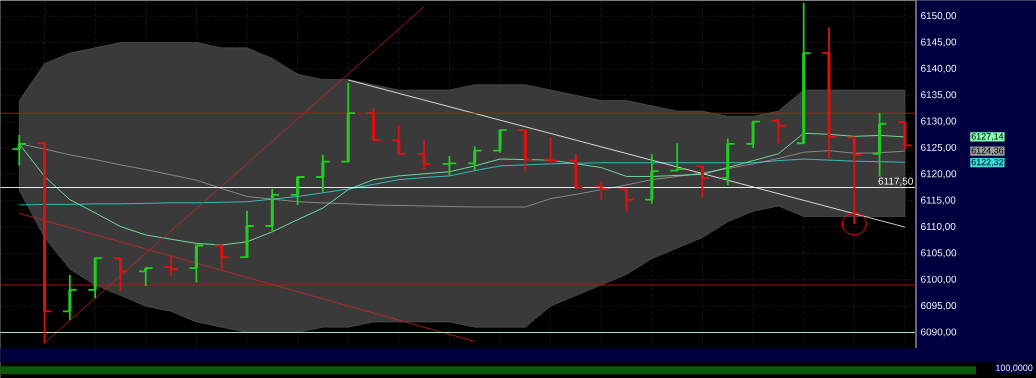 The height and width of the screenshot is (378, 1036). What do you see at coordinates (939, 306) in the screenshot?
I see `y-tick-label: 6095,00` at bounding box center [939, 306].